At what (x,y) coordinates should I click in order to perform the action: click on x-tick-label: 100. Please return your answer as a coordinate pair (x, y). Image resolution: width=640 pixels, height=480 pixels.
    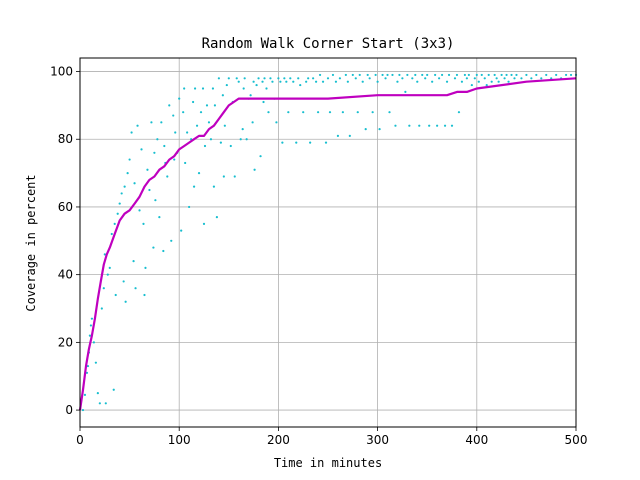
    Looking at the image, I should click on (179, 440).